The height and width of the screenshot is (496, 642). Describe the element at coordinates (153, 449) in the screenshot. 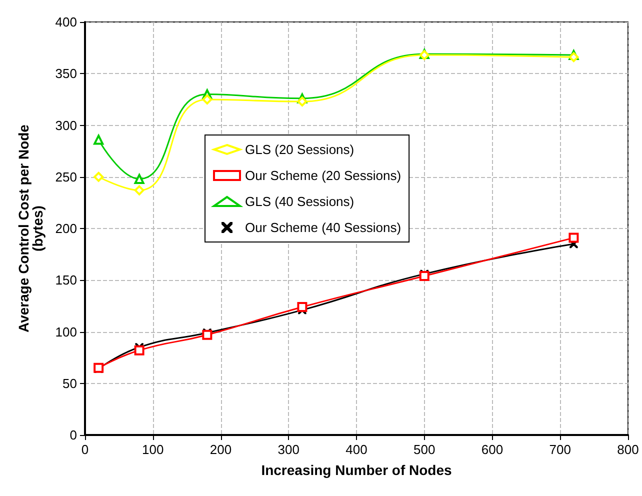

I see `x-tick-label: 100` at that location.